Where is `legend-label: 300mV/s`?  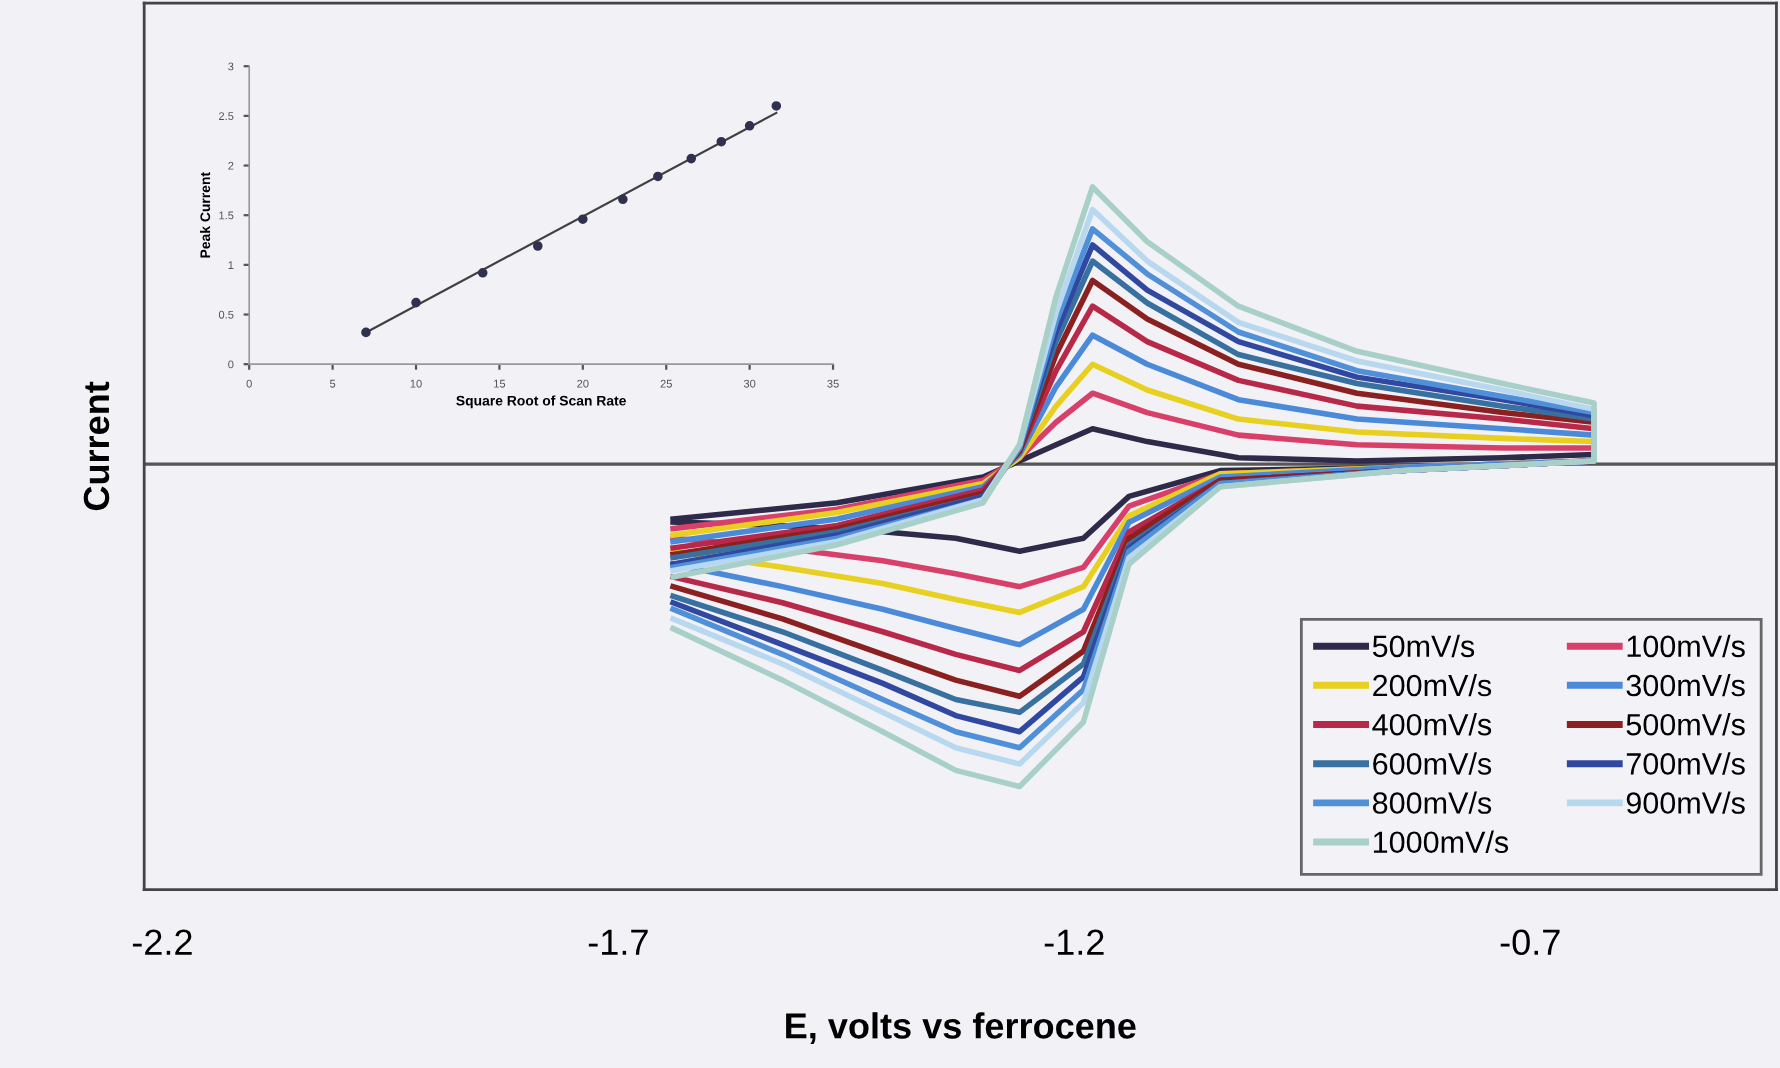 legend-label: 300mV/s is located at coordinates (1685, 685).